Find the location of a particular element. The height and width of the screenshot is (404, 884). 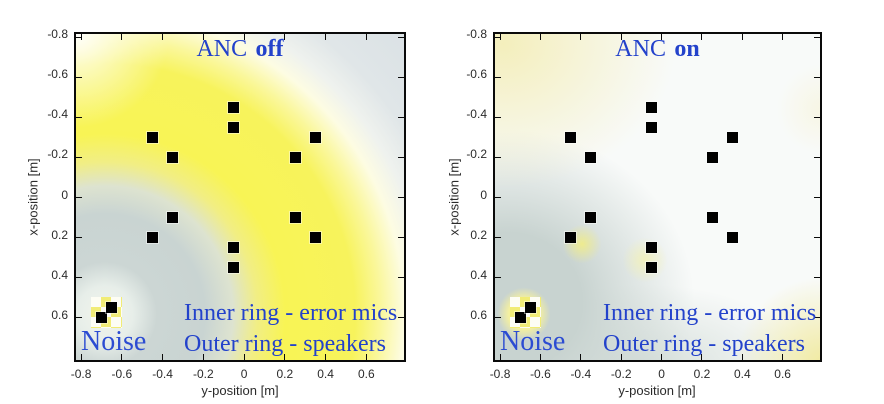

y-tick-label: 0.4 is located at coordinates (59, 274).